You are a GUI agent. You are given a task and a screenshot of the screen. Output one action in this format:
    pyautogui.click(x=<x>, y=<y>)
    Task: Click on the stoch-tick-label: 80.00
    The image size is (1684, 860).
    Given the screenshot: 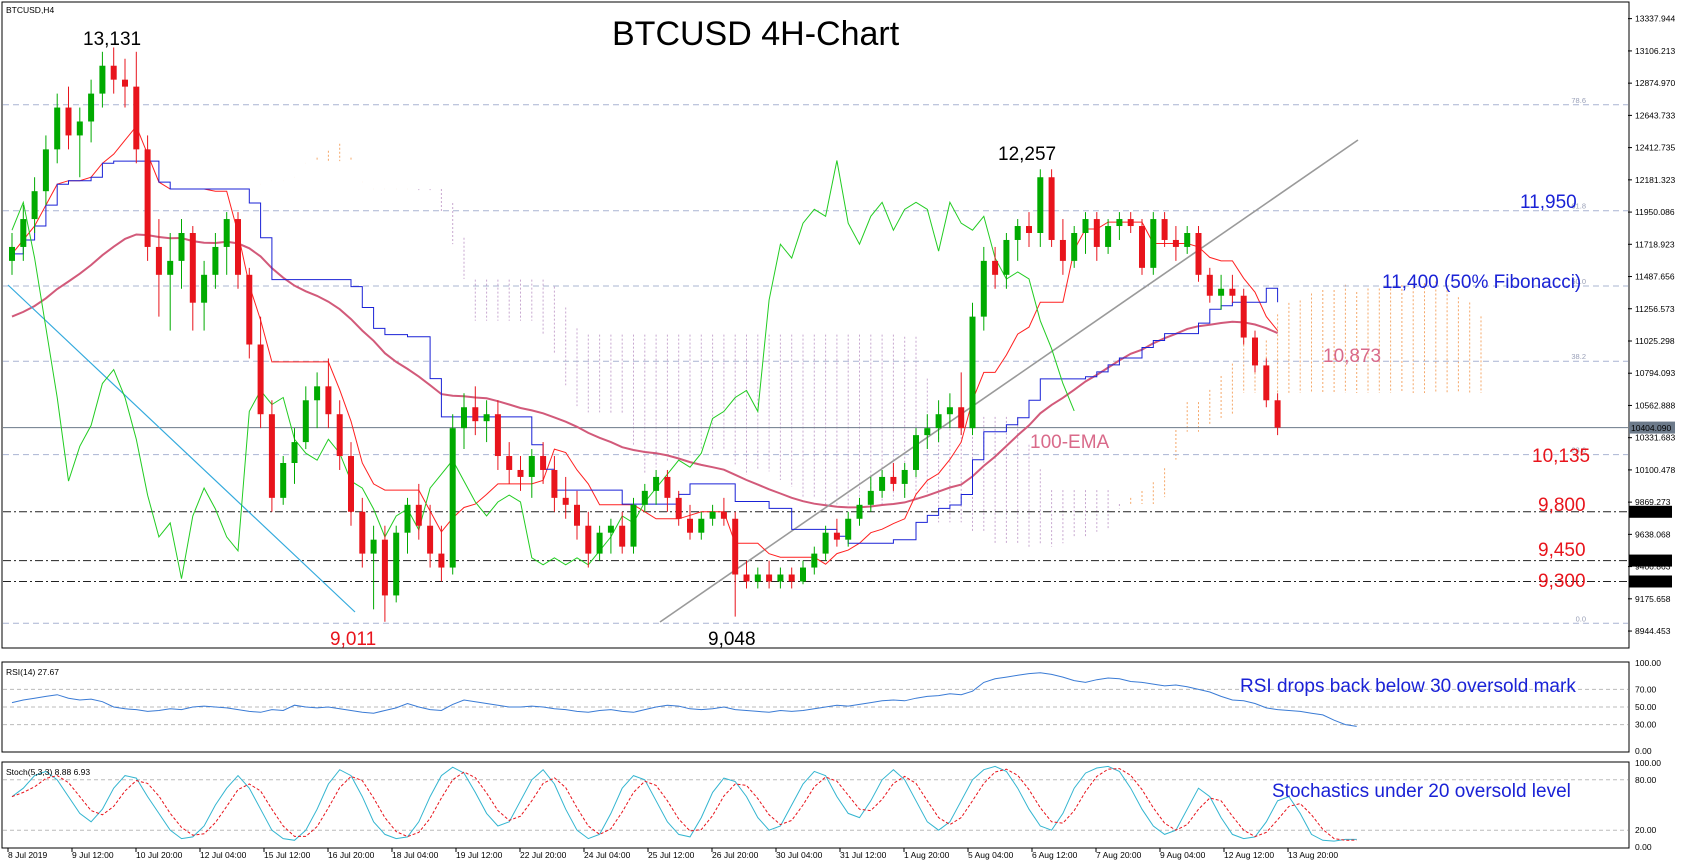 What is the action you would take?
    pyautogui.click(x=1646, y=780)
    